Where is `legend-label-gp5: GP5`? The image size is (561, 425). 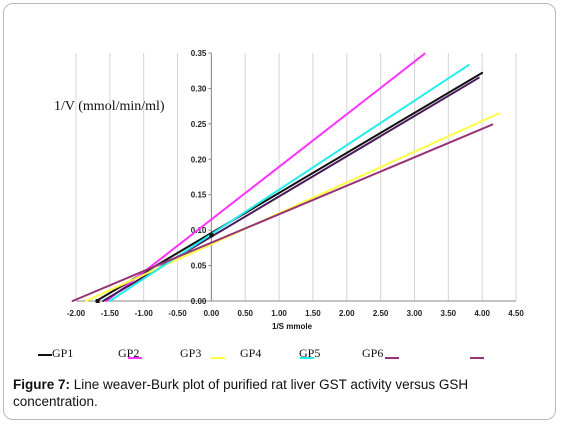
legend-label-gp5: GP5 is located at coordinates (310, 353).